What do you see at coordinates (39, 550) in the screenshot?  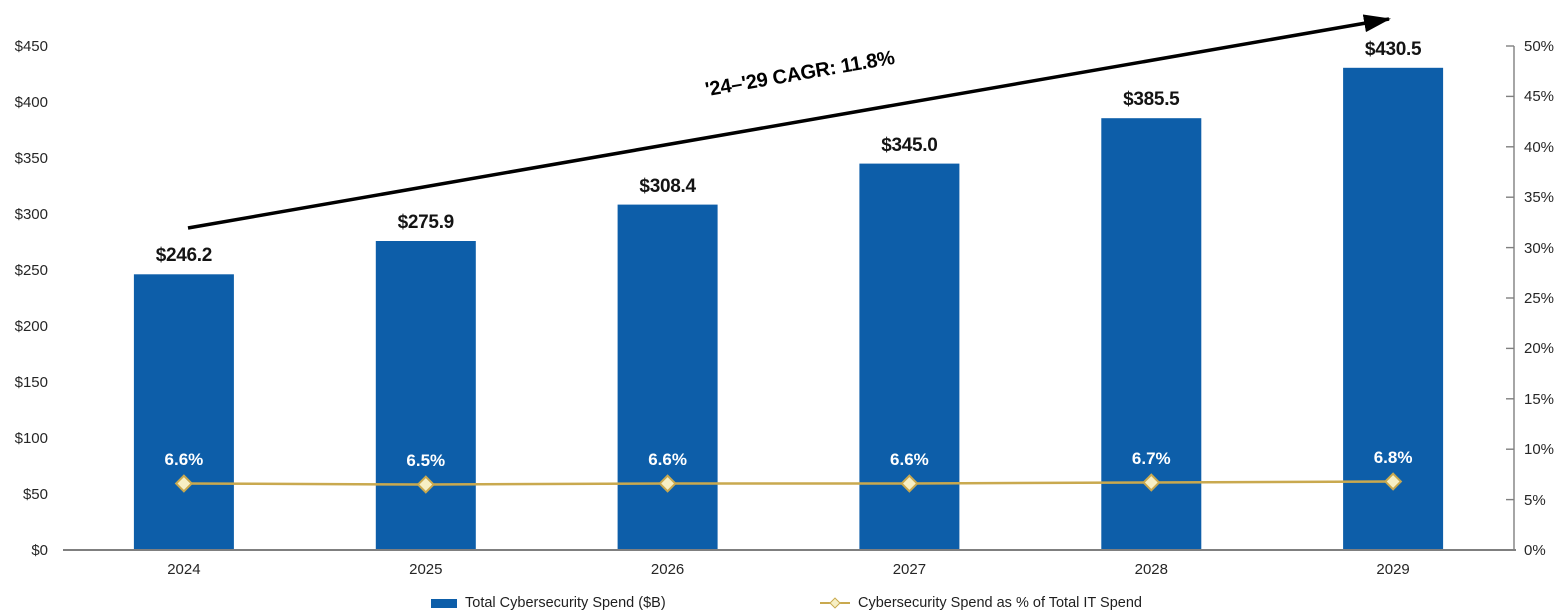 I see `left-axis-tick-label: $0` at bounding box center [39, 550].